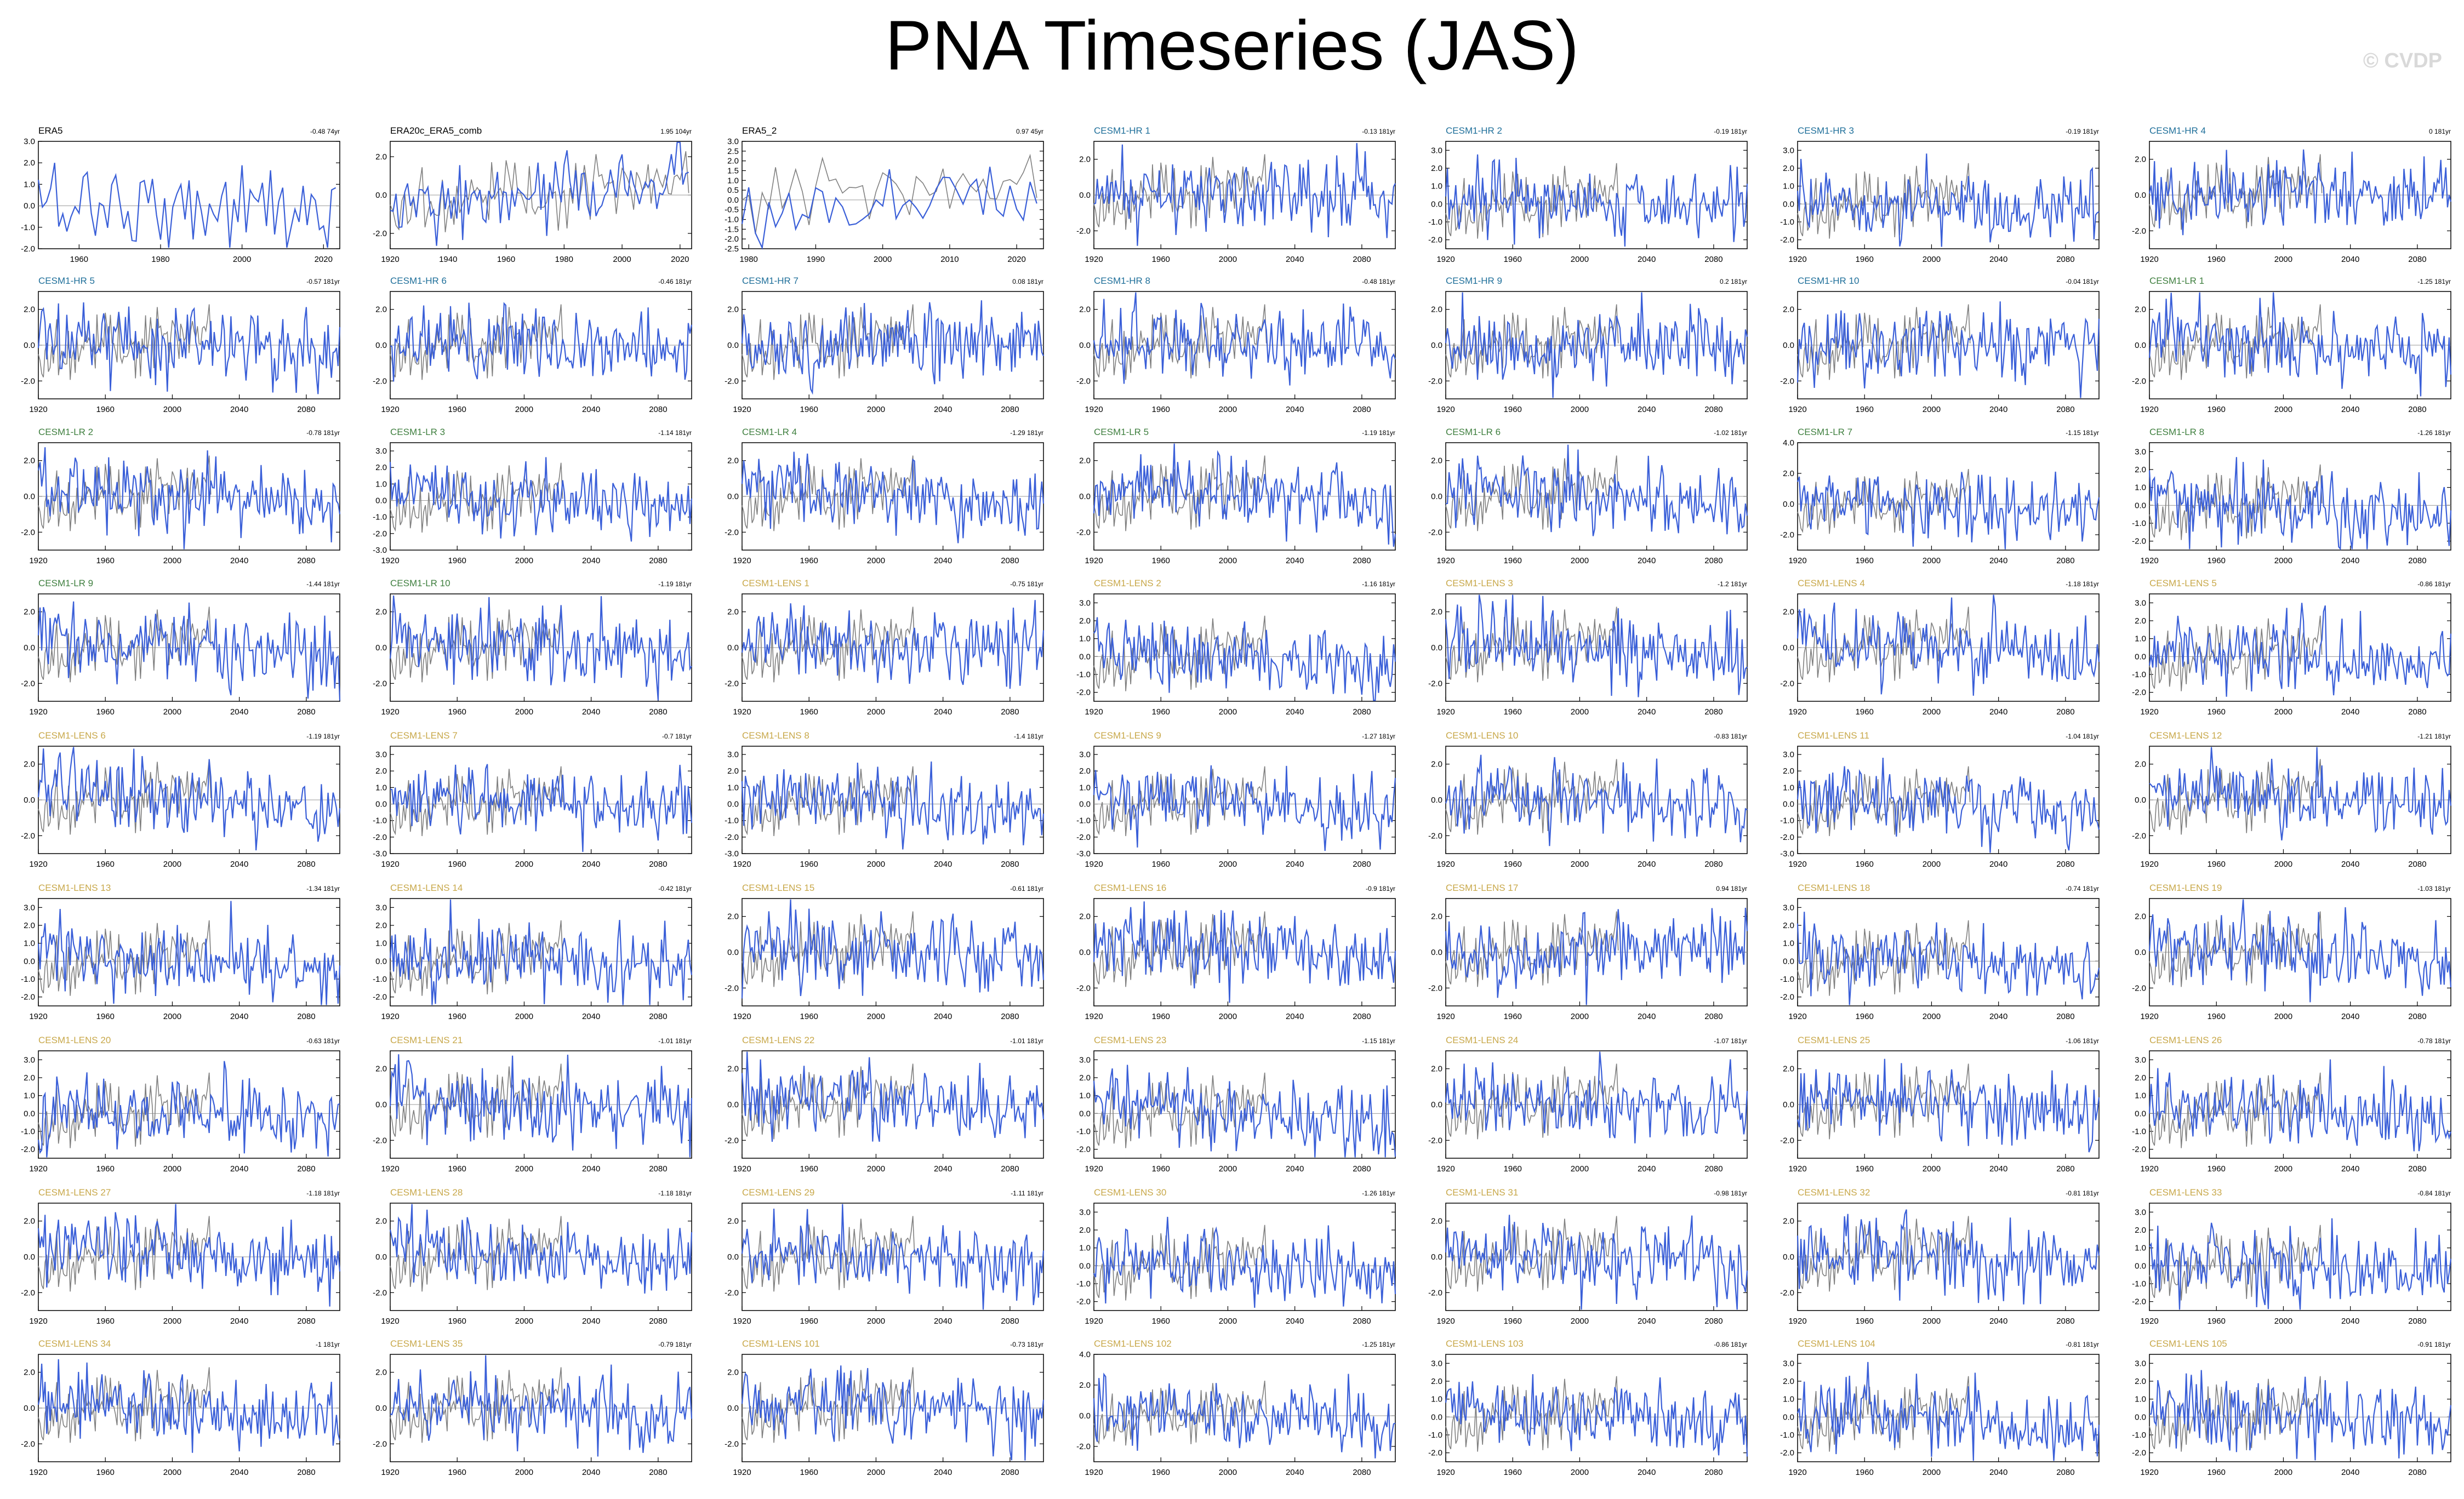  Describe the element at coordinates (426, 1343) in the screenshot. I see `panel-title: CESM1-LENS 35` at that location.